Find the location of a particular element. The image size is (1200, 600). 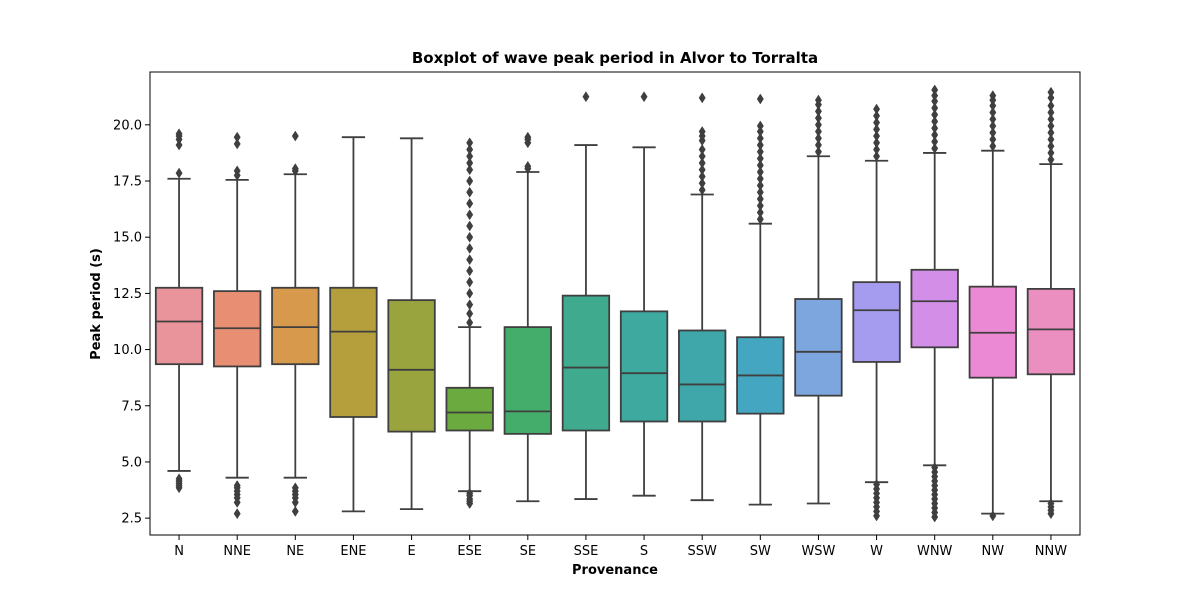

x-tick-label: WNW is located at coordinates (935, 551).